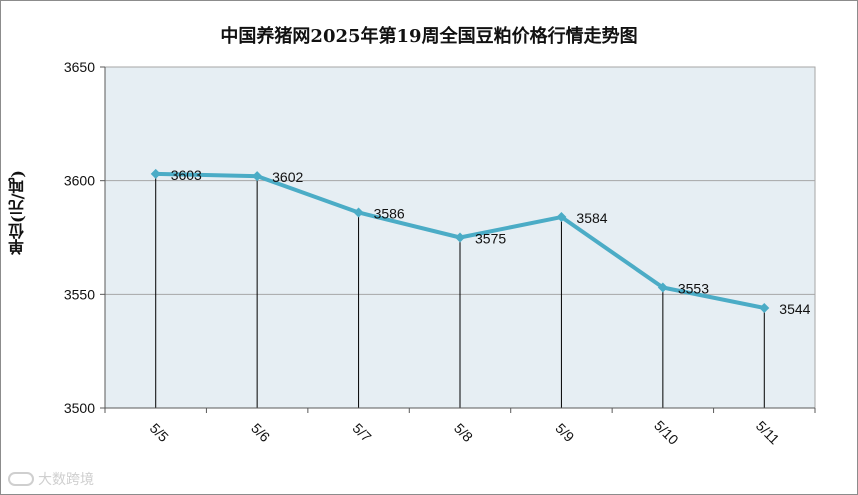  I want to click on x-tick-label: 5/6, so click(260, 432).